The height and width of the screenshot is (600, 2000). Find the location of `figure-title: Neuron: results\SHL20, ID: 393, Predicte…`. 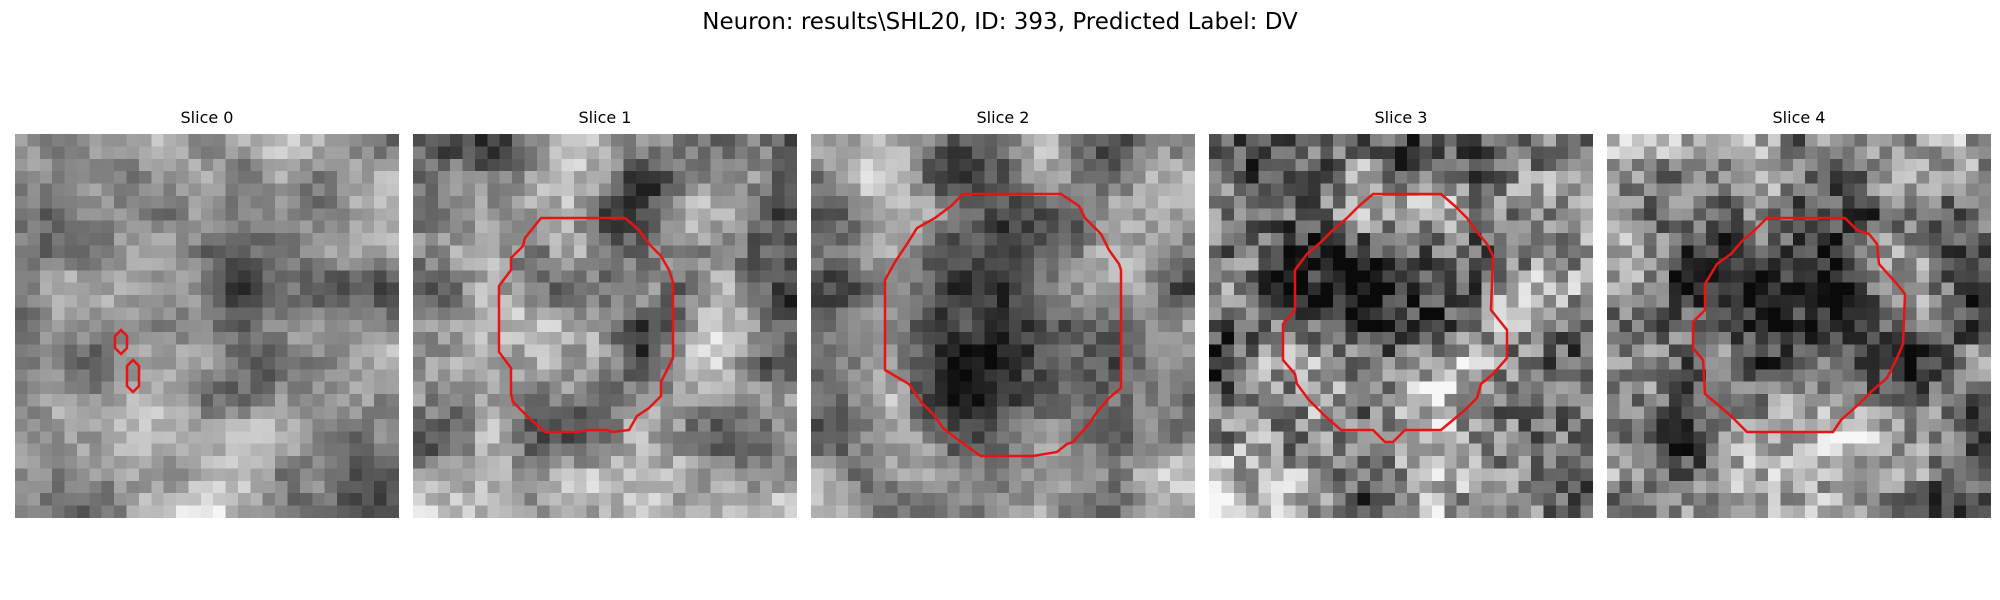

figure-title: Neuron: results\SHL20, ID: 393, Predicte… is located at coordinates (1000, 22).